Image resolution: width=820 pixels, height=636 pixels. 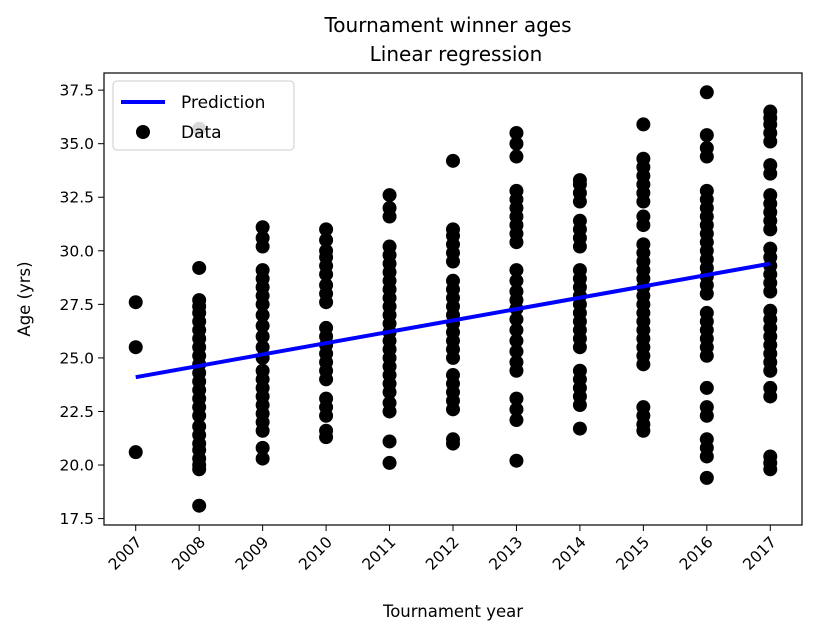 What do you see at coordinates (633, 553) in the screenshot?
I see `x-tick-label: 2015` at bounding box center [633, 553].